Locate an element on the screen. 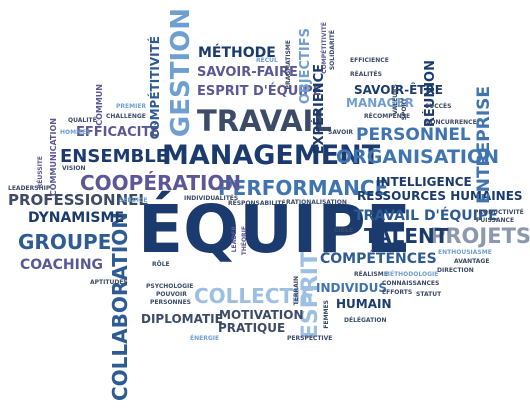  word-methode: MÉTHODE is located at coordinates (237, 53).